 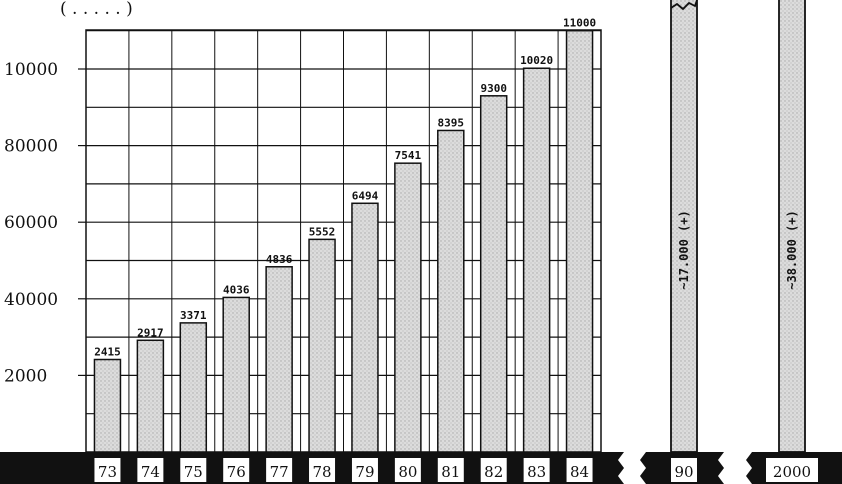 I want to click on x-axis-band: 73 74 75 76 77 78 79 80 81 82 83 84 90 2000, so click(x=421, y=468).